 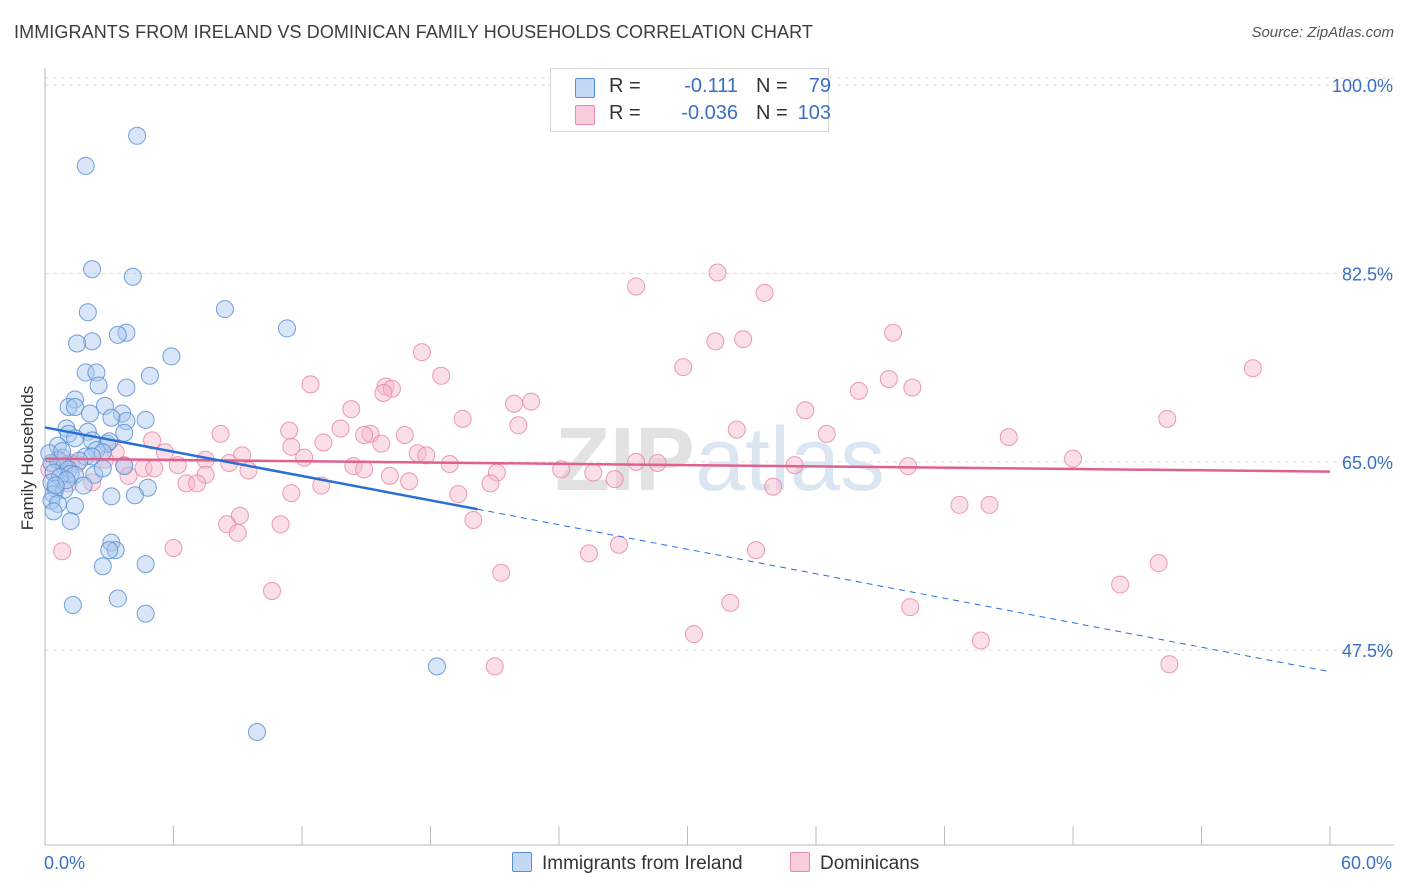 I want to click on ireland-trend-line-extension, so click(x=904, y=590).